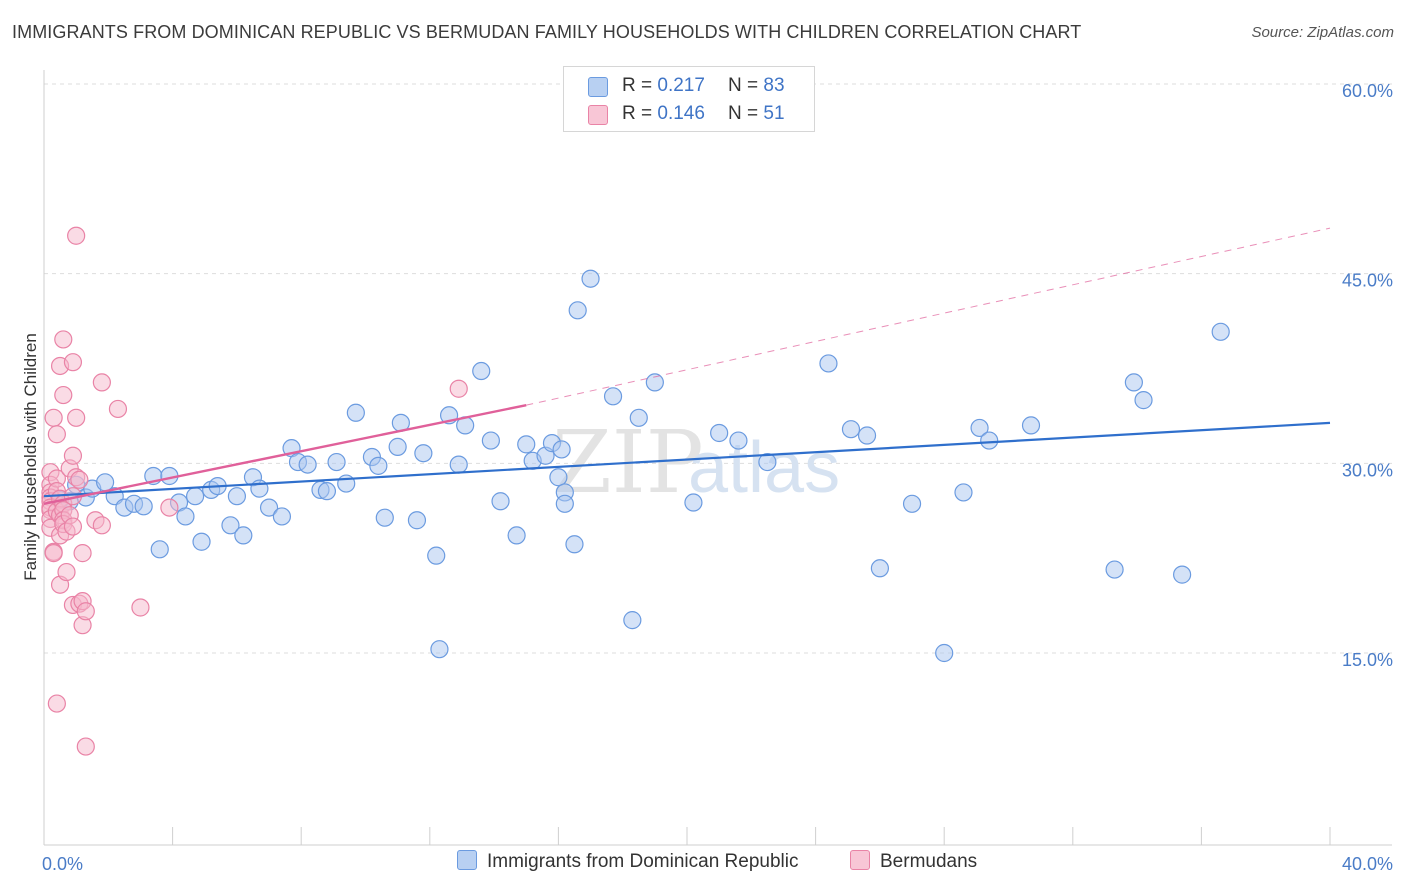  Describe the element at coordinates (929, 861) in the screenshot. I see `legend-label-bermudans: Bermudans` at that location.